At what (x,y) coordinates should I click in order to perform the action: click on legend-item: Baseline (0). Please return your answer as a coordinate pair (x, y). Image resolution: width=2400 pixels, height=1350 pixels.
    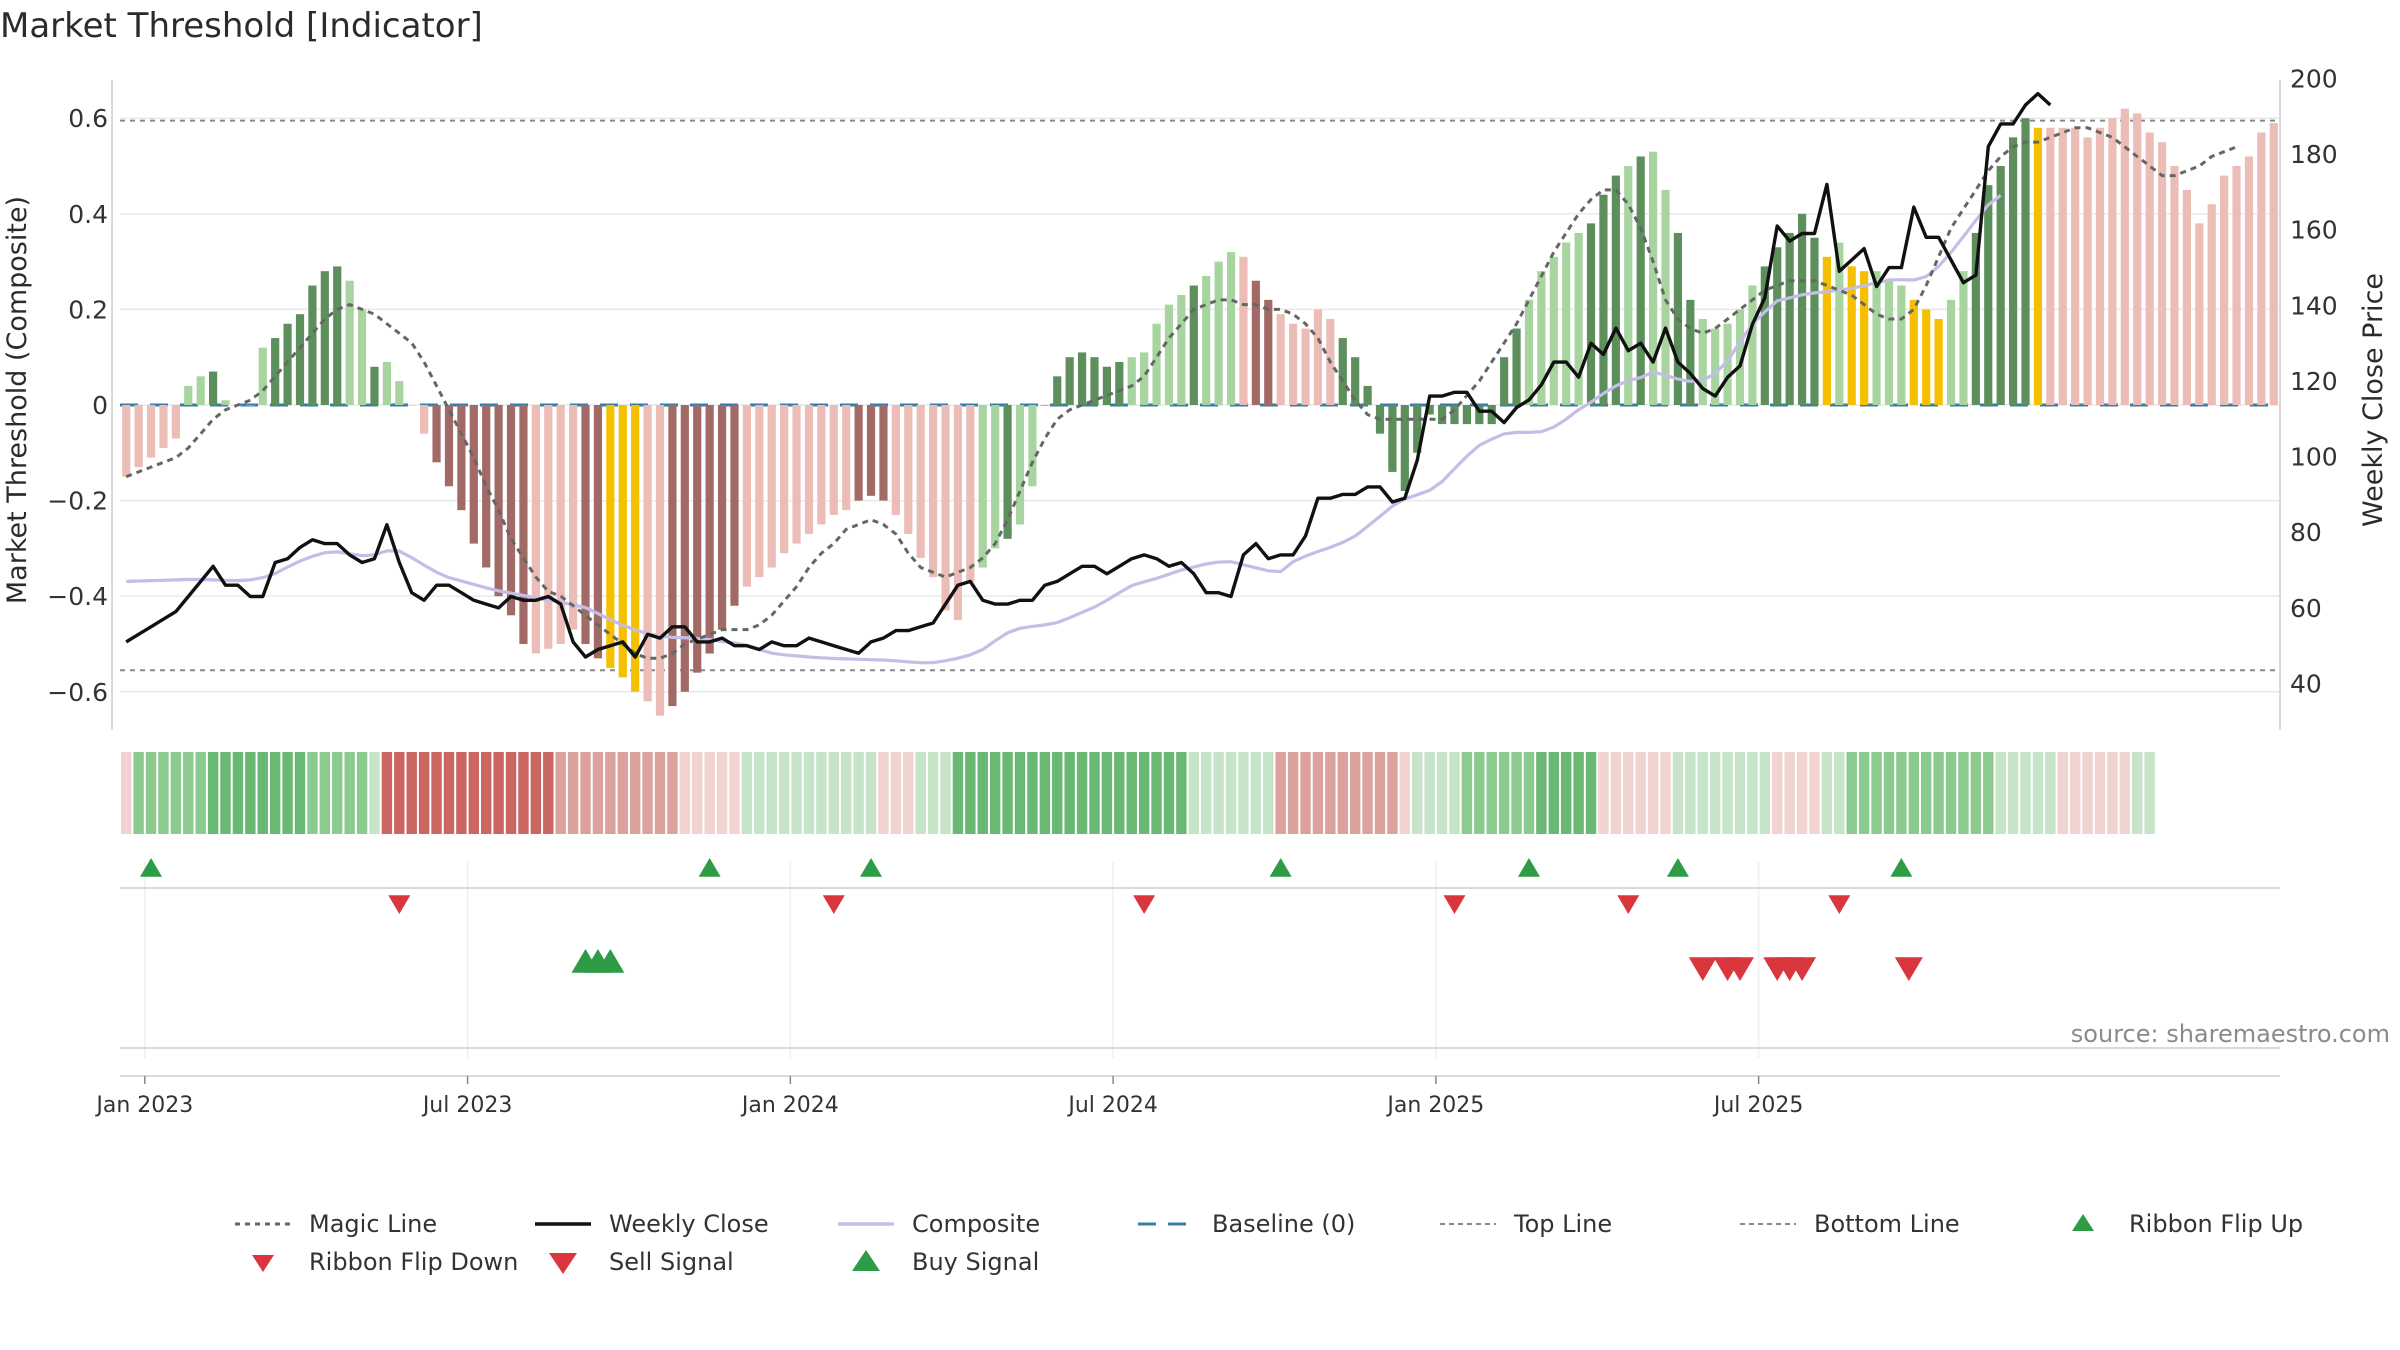
    Looking at the image, I should click on (1246, 1224).